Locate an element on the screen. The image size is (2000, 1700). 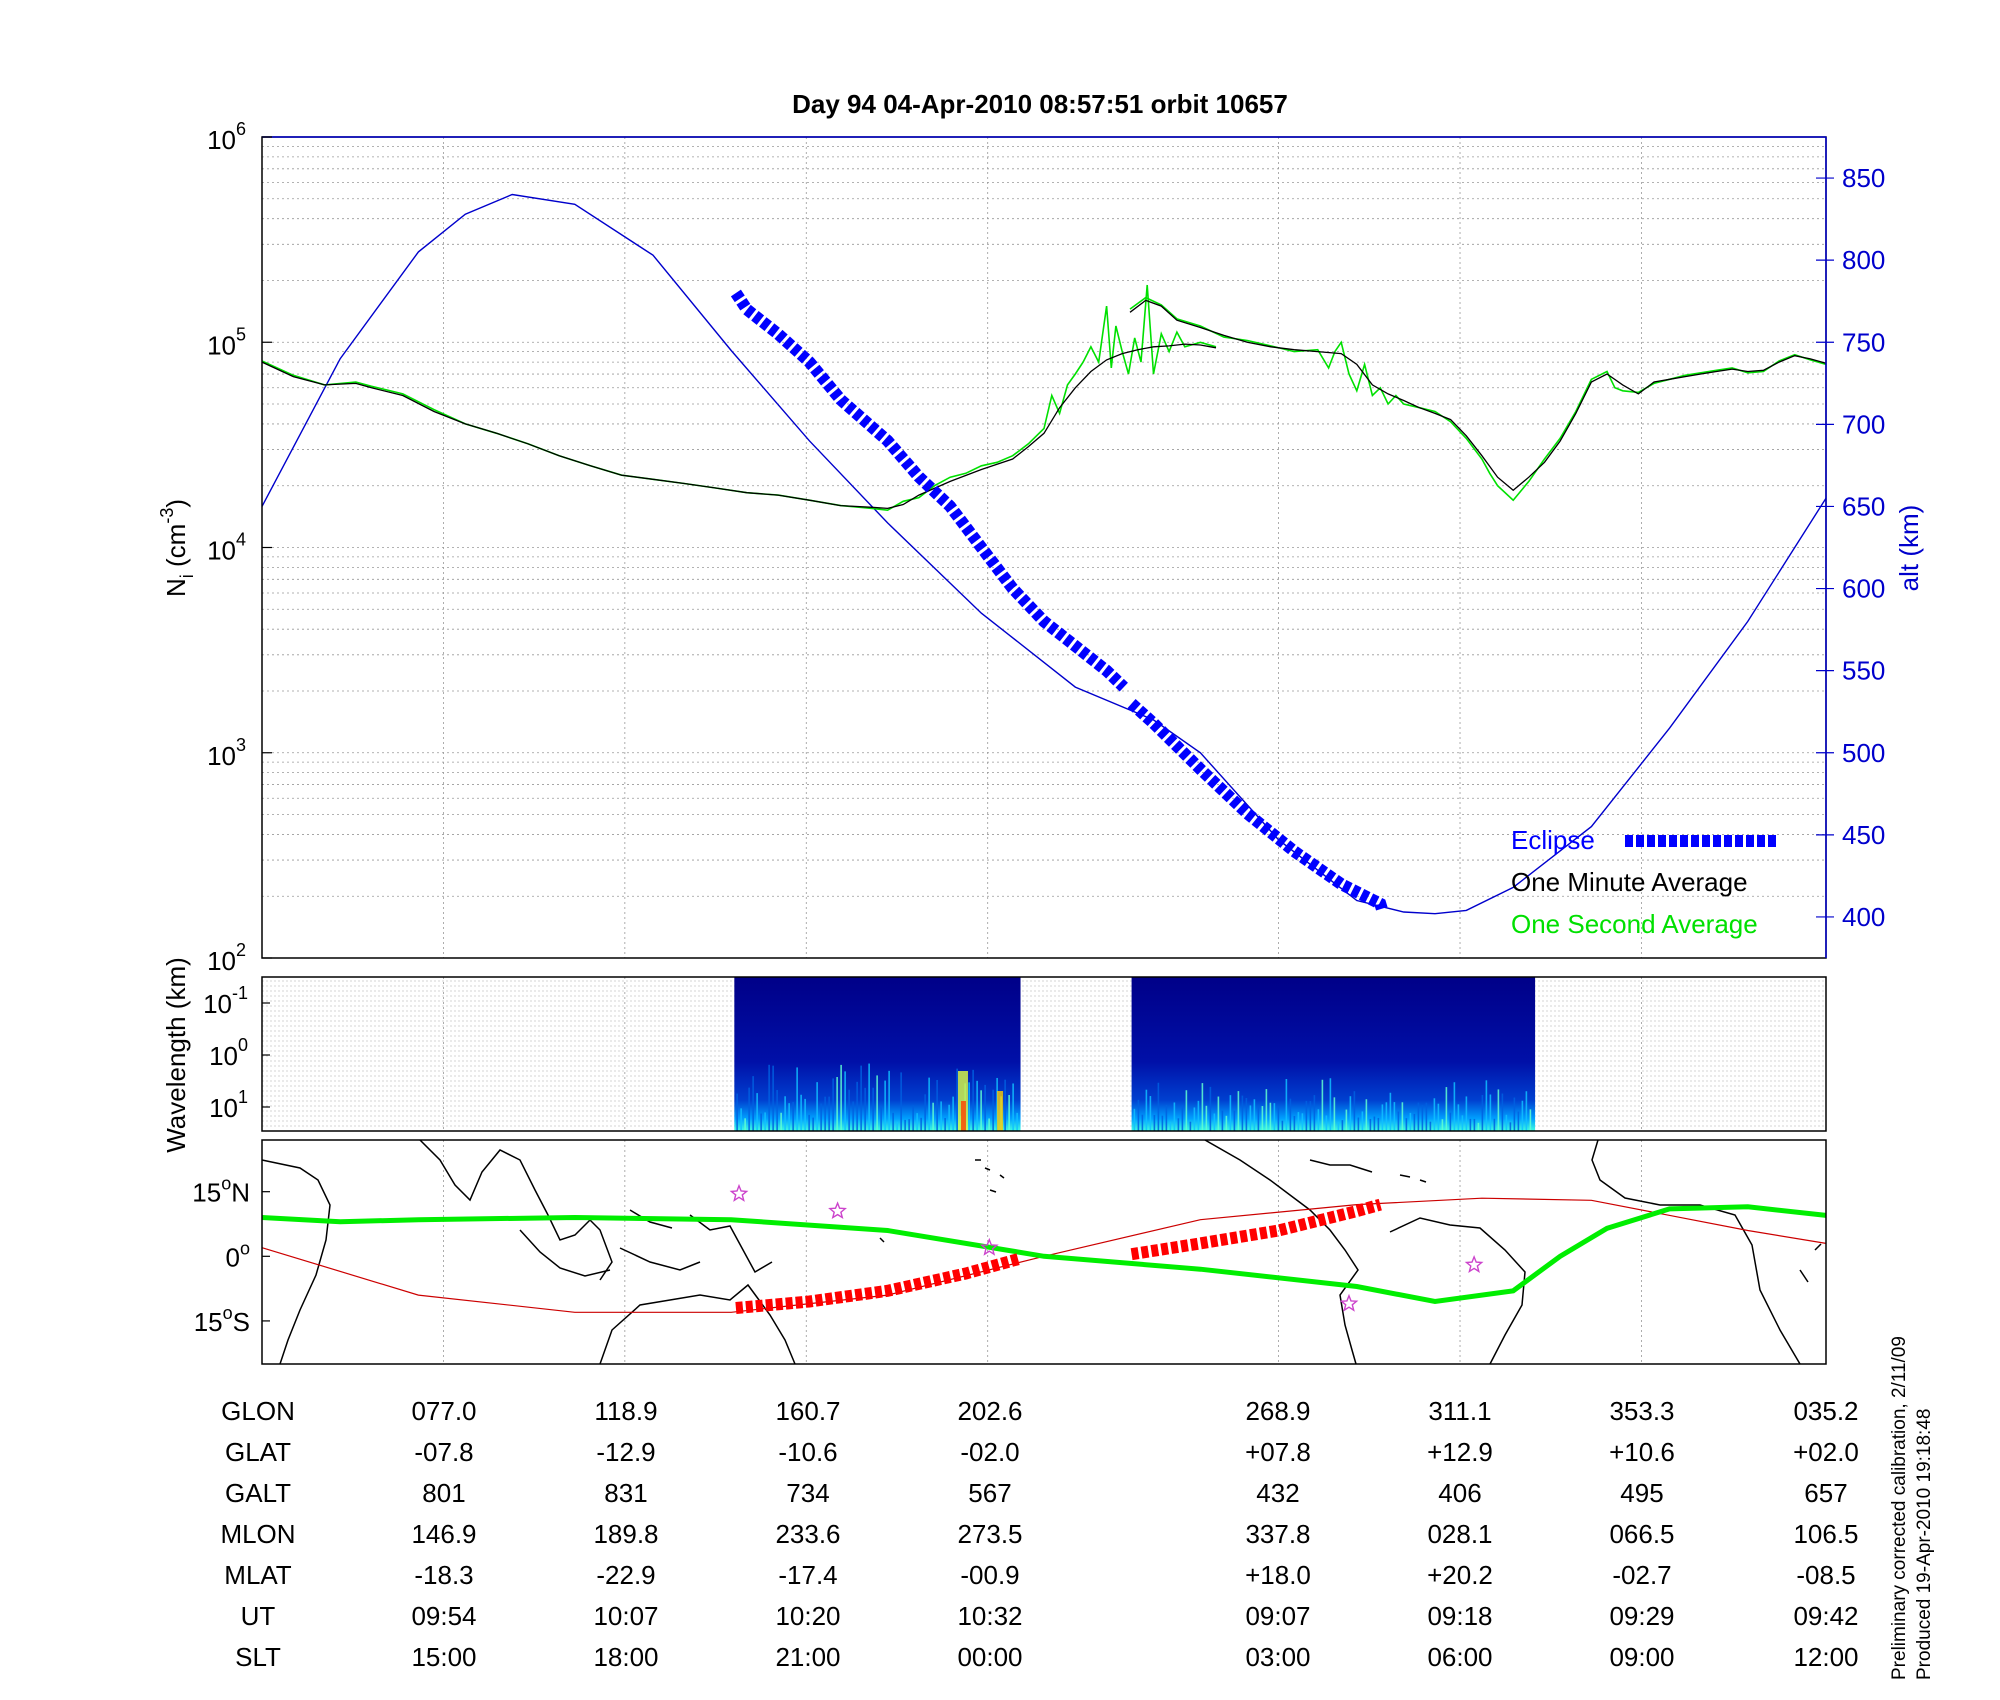
table-cell: 21:00 is located at coordinates (807, 1657).